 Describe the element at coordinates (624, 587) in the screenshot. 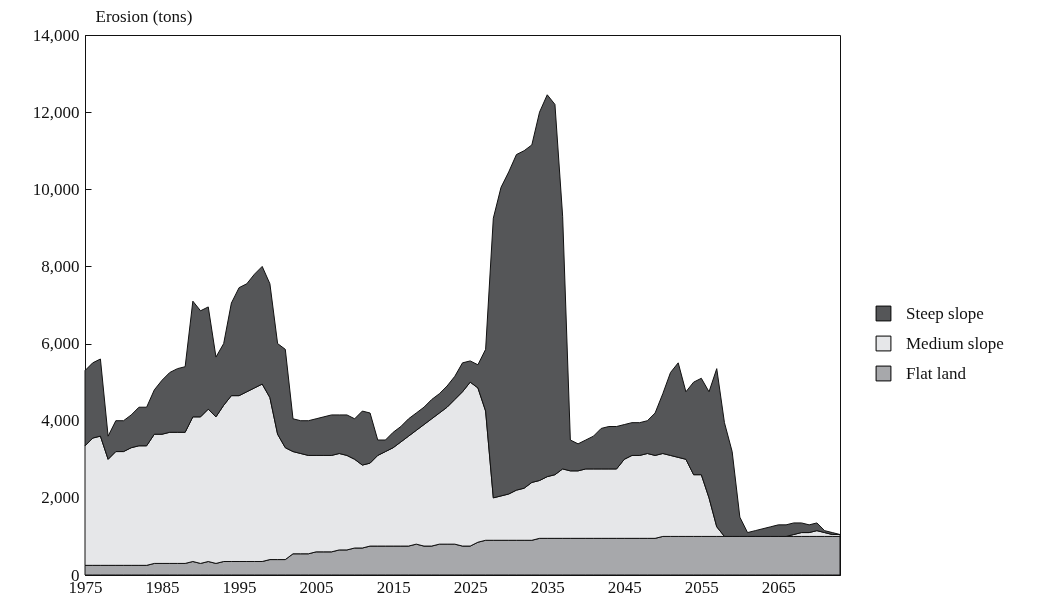

I see `x-tick-label: 2045` at that location.